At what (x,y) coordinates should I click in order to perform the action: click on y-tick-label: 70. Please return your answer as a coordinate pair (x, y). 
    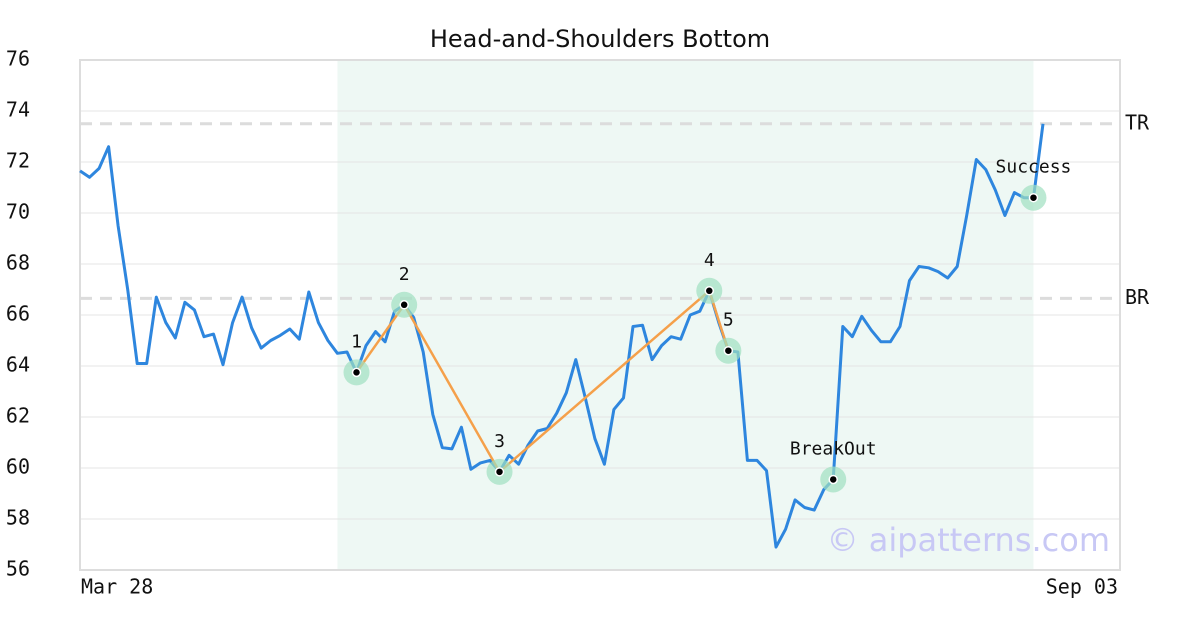
    Looking at the image, I should click on (18, 212).